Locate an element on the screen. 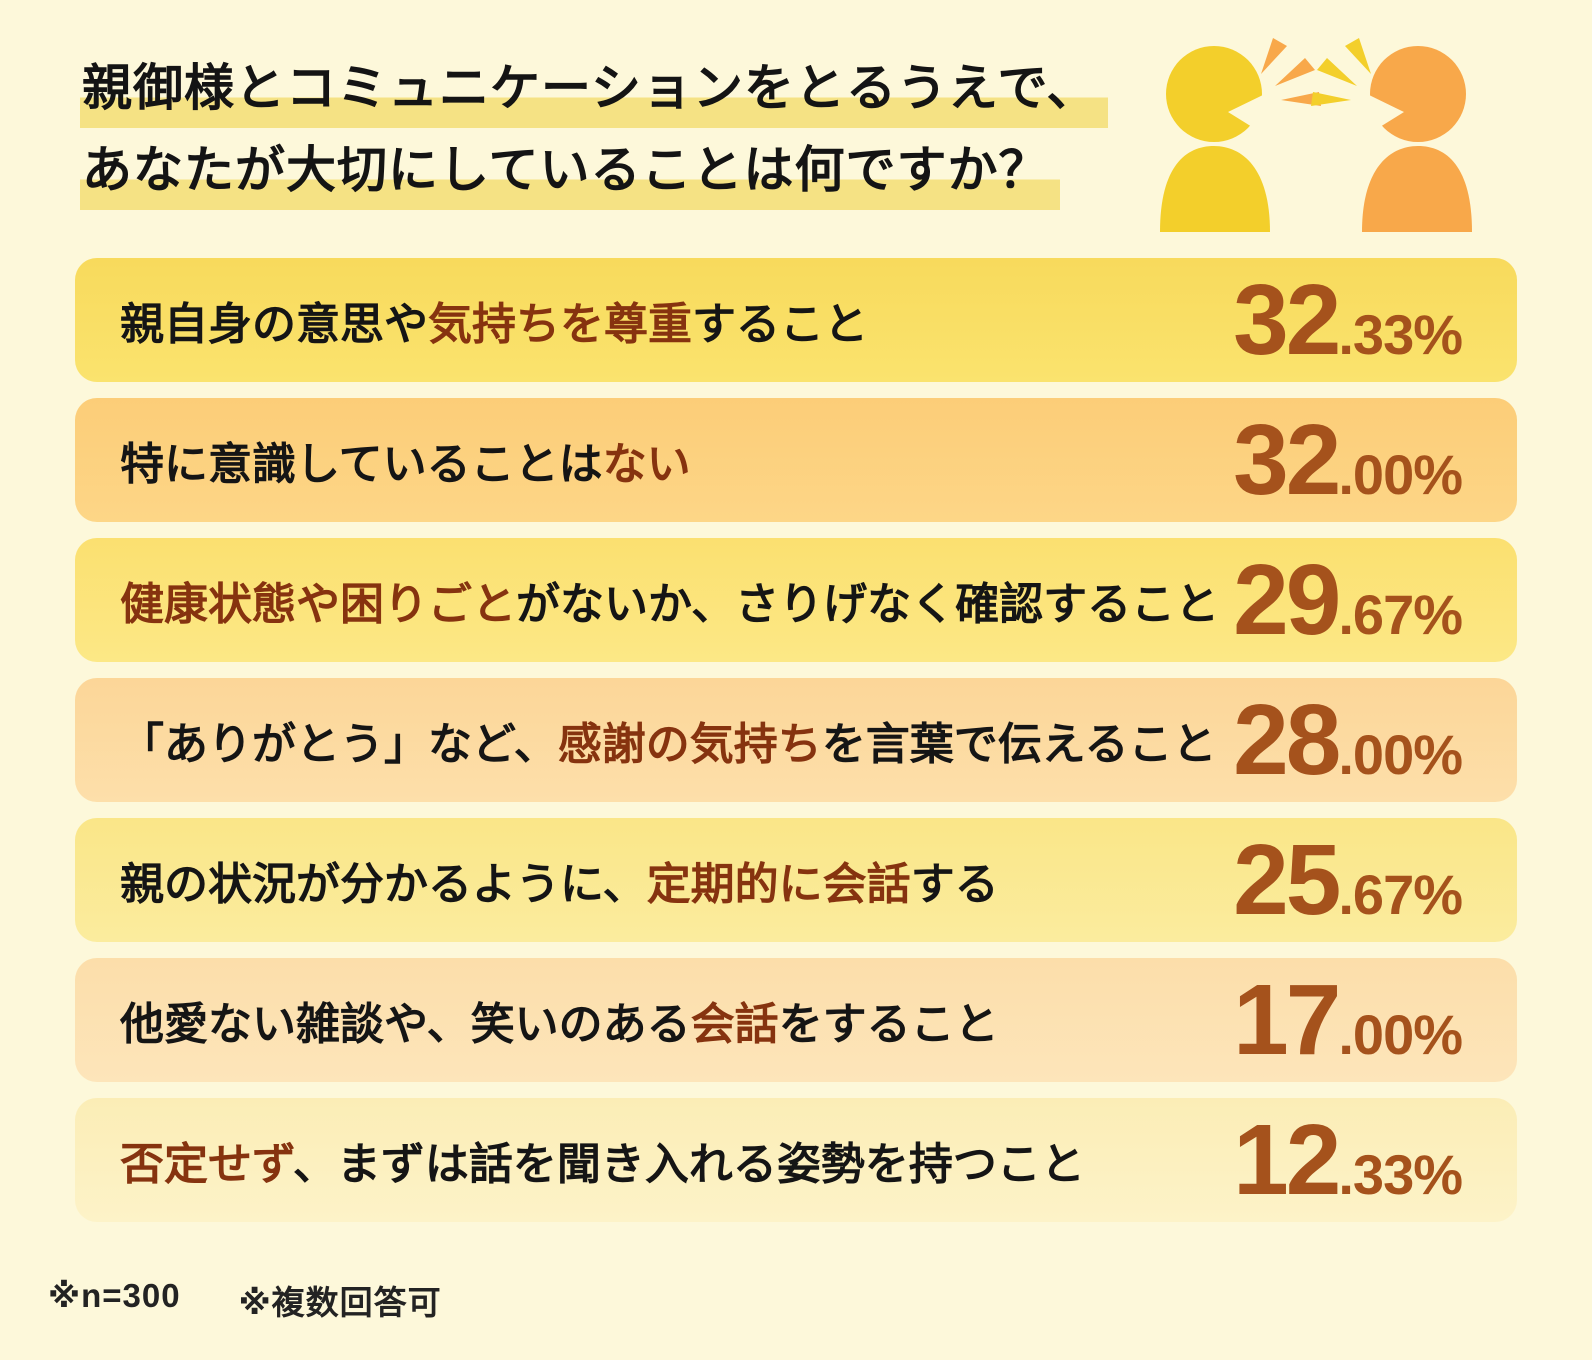 The image size is (1592, 1360). answer-label-text: 、まずは話を聞き入れる姿勢を持つこと is located at coordinates (688, 1164).